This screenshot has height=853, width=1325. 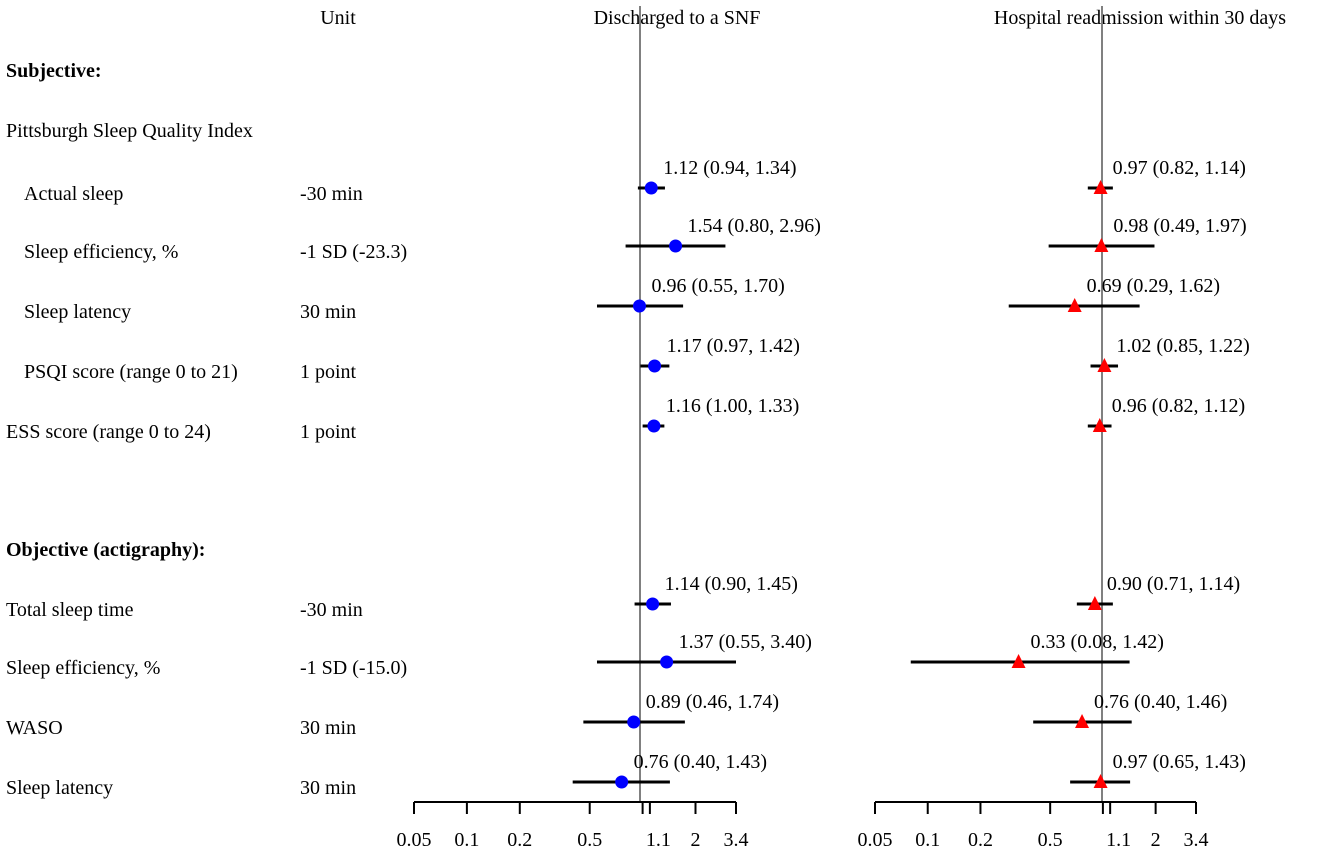 What do you see at coordinates (677, 18) in the screenshot?
I see `panel1-header: Discharged to a SNF` at bounding box center [677, 18].